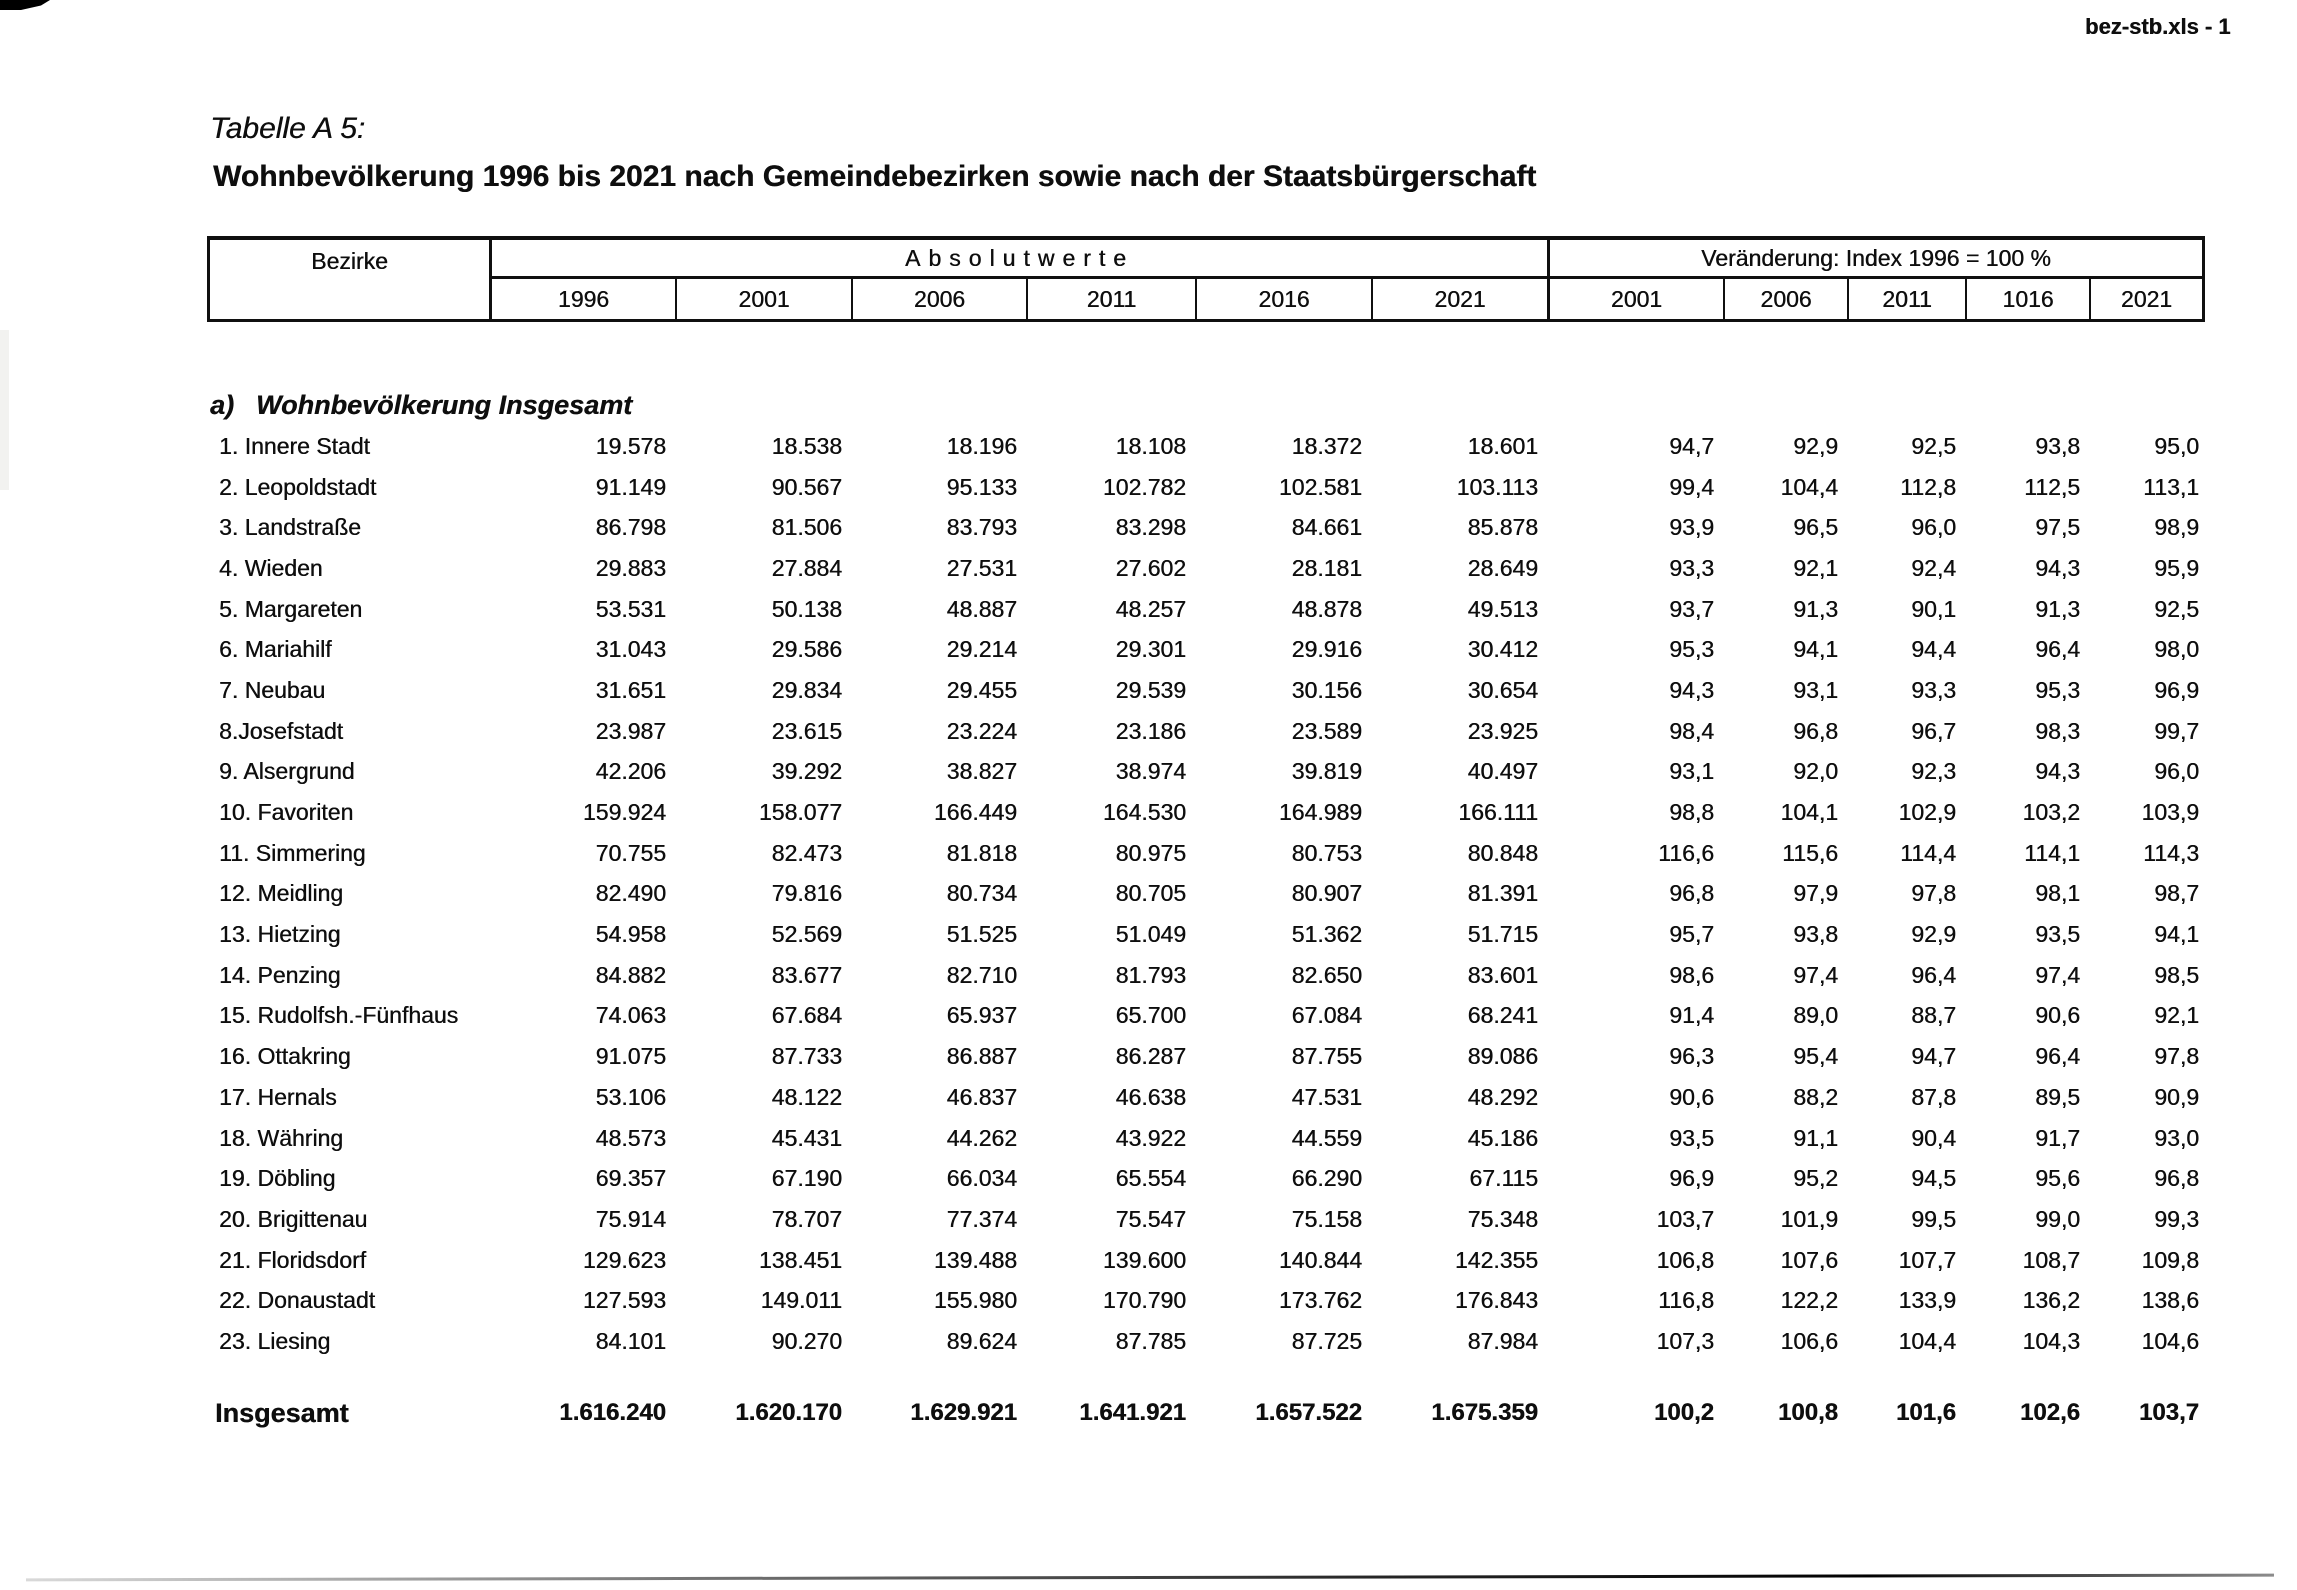 This screenshot has height=1590, width=2297. I want to click on abs-value-cell: 48.292, so click(1502, 1096).